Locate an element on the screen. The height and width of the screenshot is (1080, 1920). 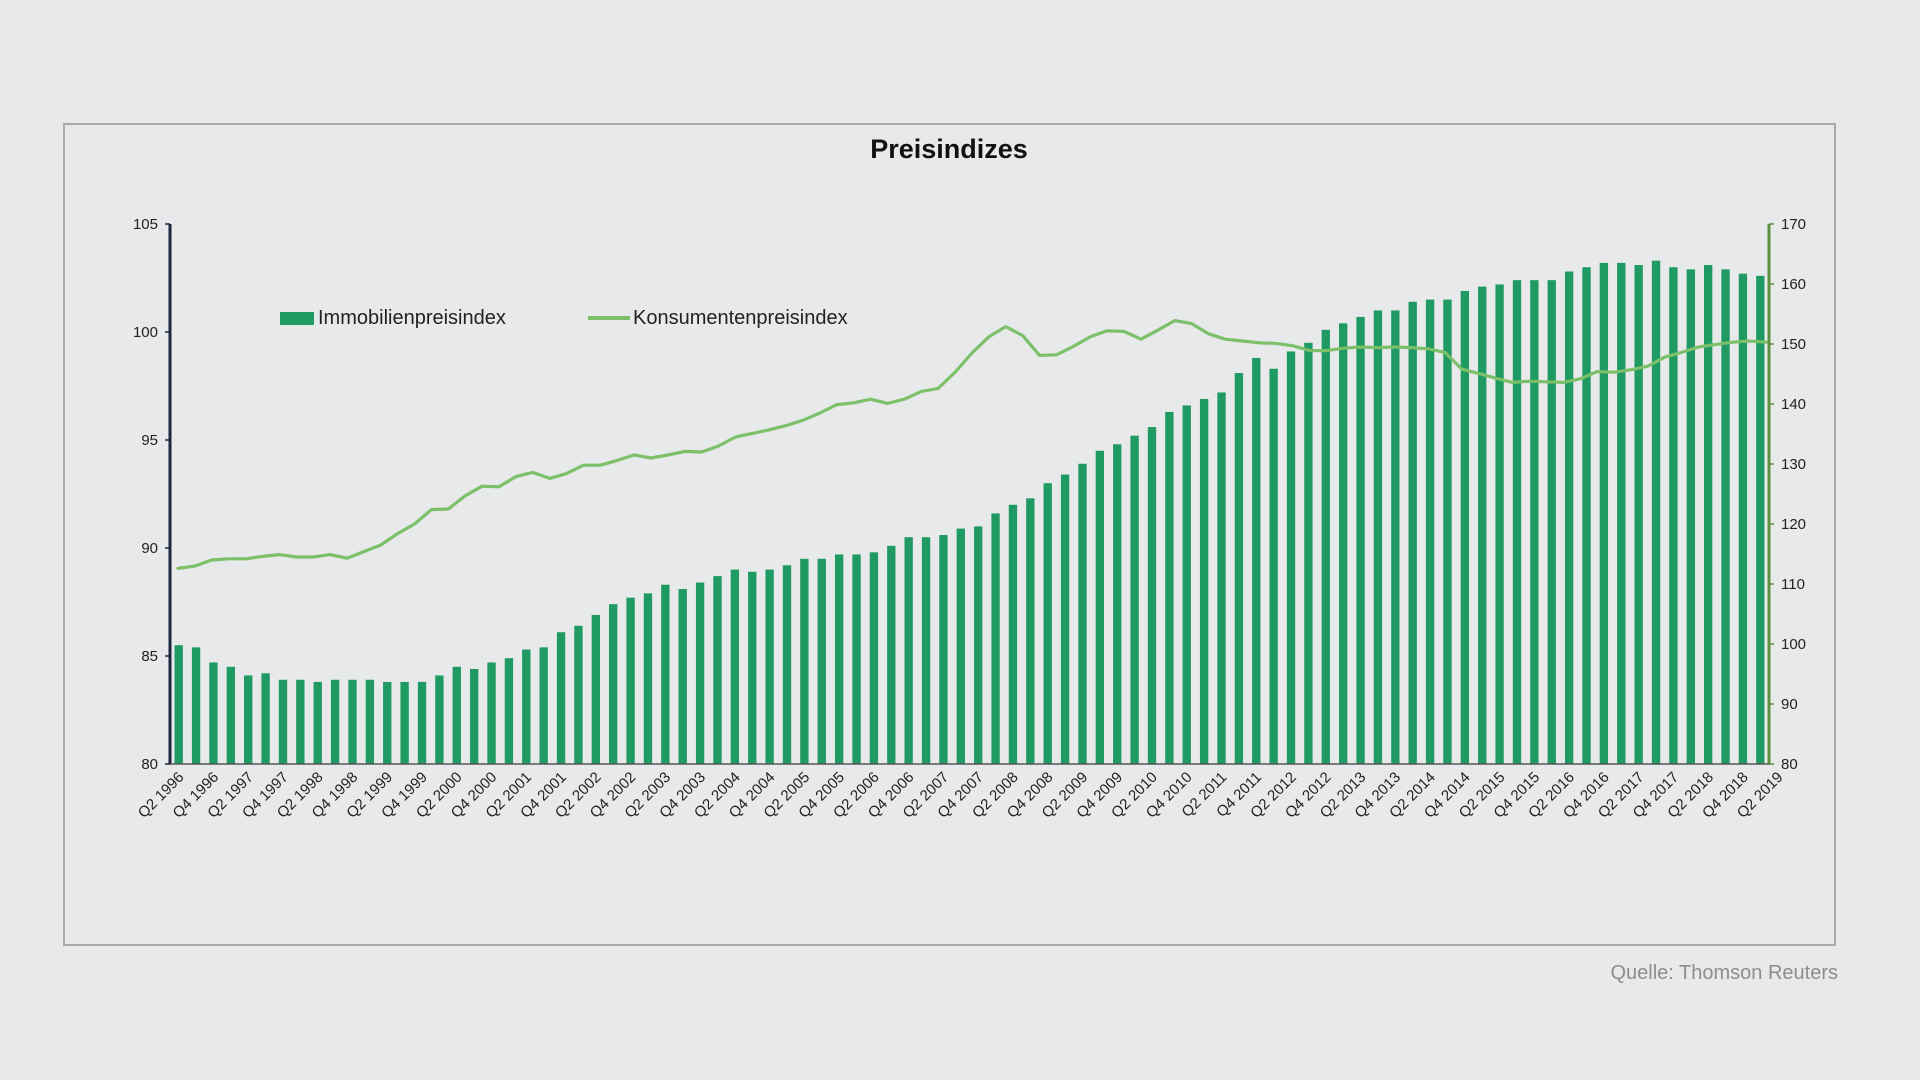
left-axis-tick-label: 85 is located at coordinates (149, 656).